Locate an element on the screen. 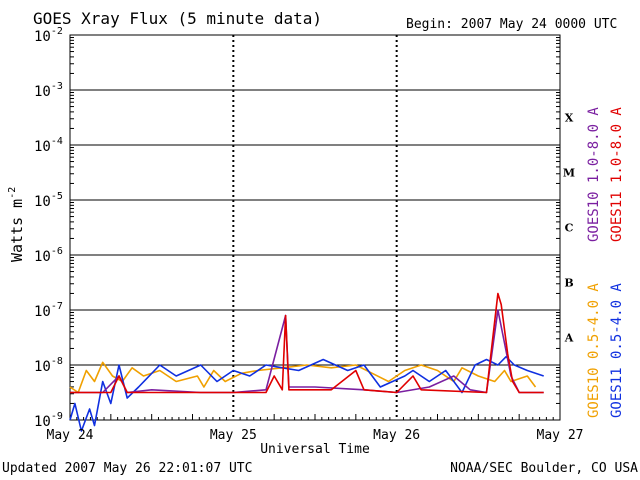 The height and width of the screenshot is (480, 640). y-tick-label: 10⁻² is located at coordinates (48, 35).